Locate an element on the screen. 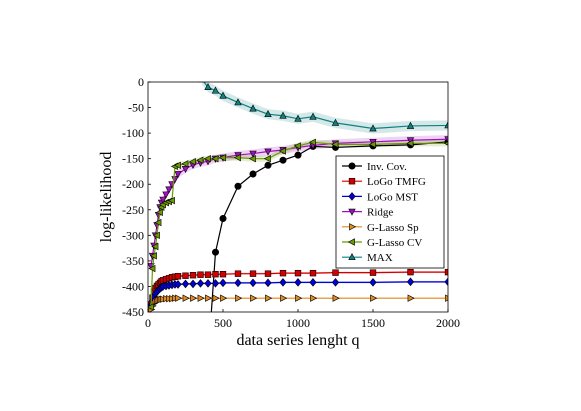 This screenshot has width=581, height=411. legend-label-inv-cov-: Inv. Cov. is located at coordinates (387, 167).